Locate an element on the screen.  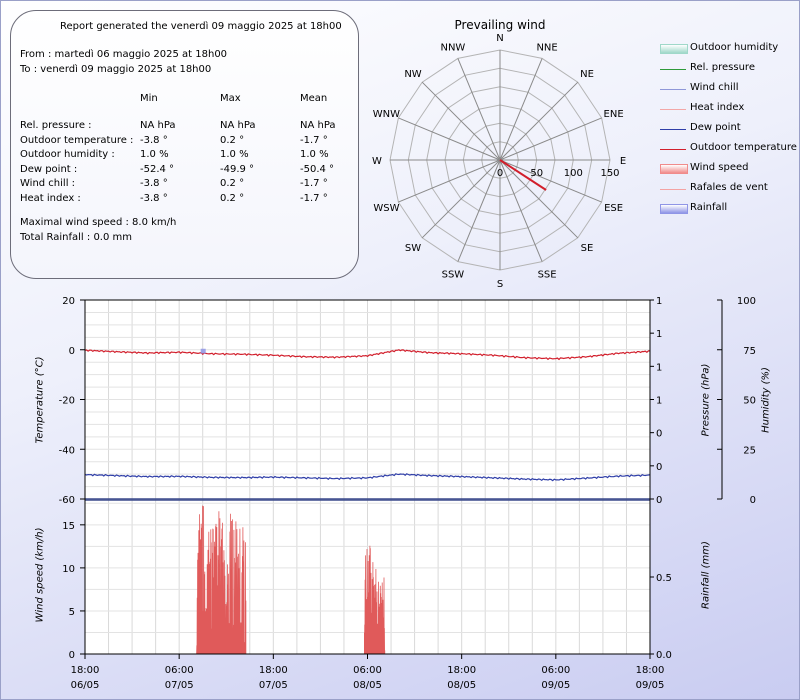
legend-item: Rel. pressure is located at coordinates (730, 69).